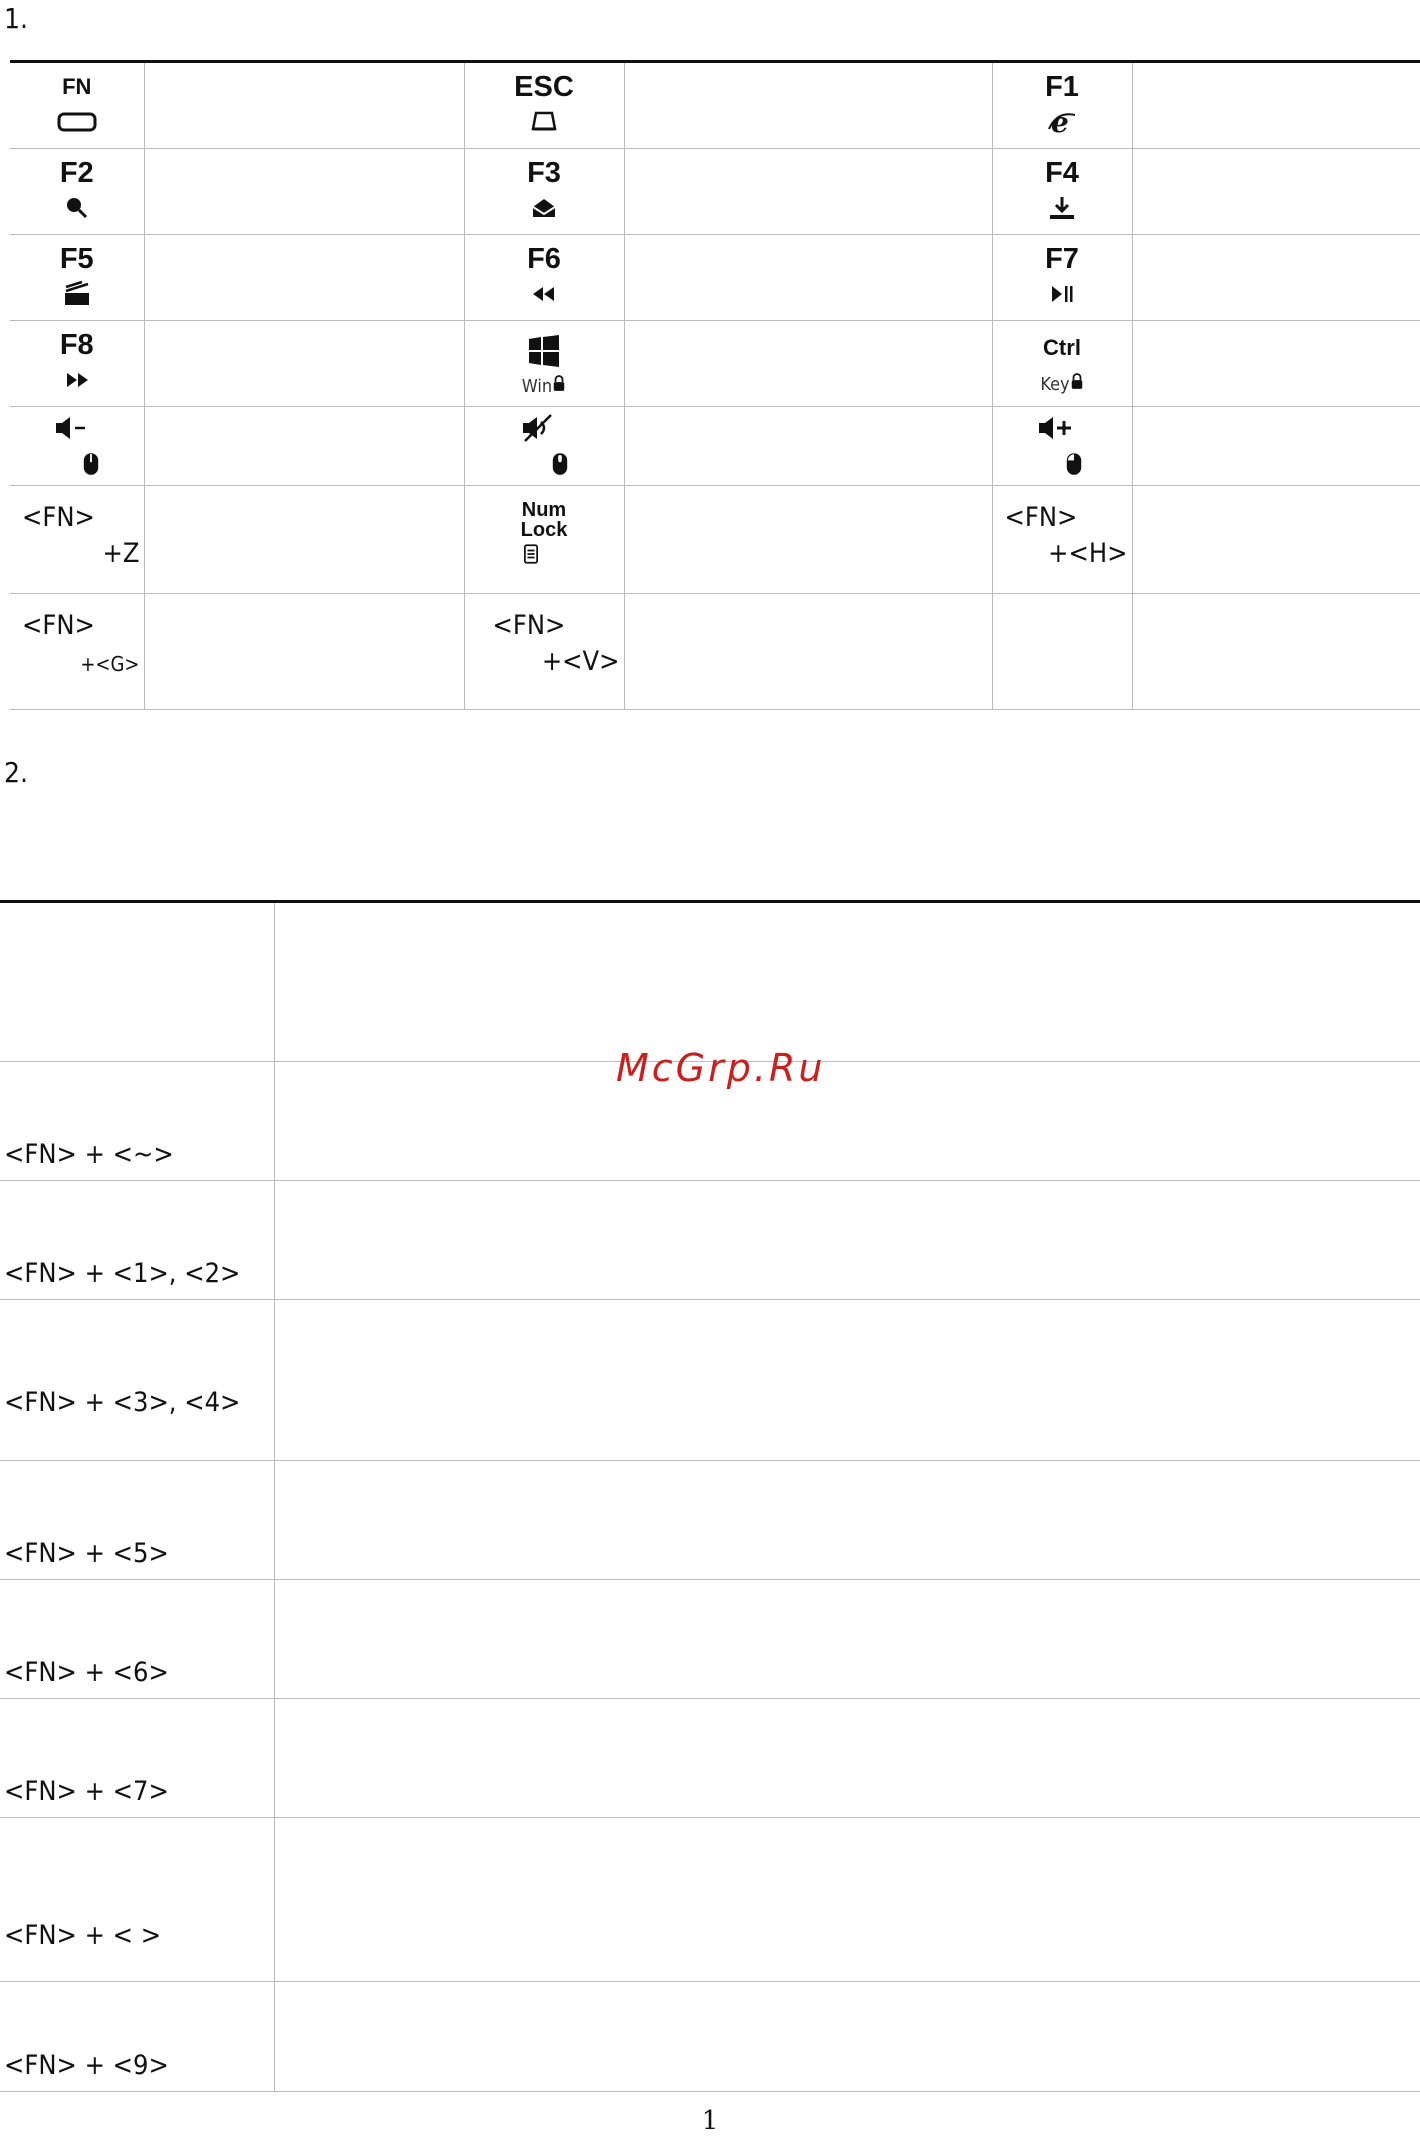 This screenshot has width=1420, height=2138. Describe the element at coordinates (137, 1899) in the screenshot. I see `combo-cell: <FN> + < >` at that location.